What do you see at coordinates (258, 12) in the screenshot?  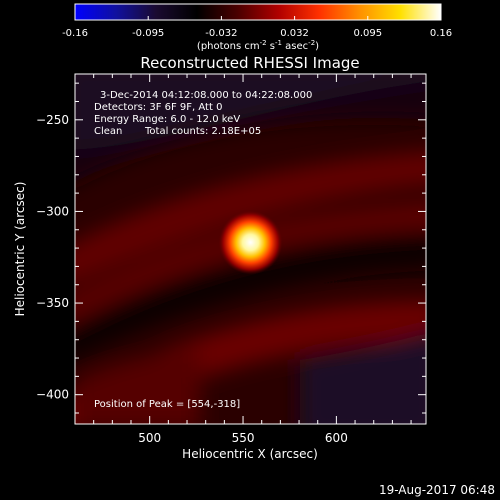 I see `colorbar` at bounding box center [258, 12].